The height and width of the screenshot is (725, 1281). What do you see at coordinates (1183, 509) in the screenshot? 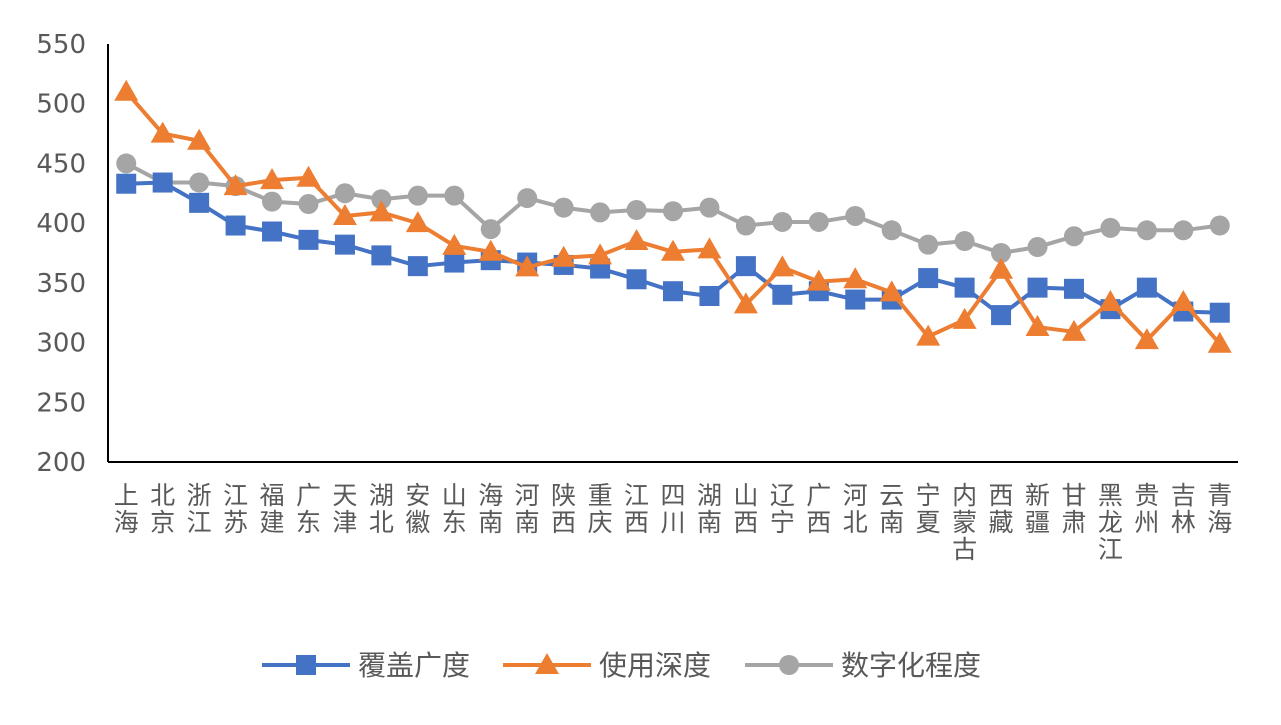
I see `x-tick-label: 吉林` at bounding box center [1183, 509].